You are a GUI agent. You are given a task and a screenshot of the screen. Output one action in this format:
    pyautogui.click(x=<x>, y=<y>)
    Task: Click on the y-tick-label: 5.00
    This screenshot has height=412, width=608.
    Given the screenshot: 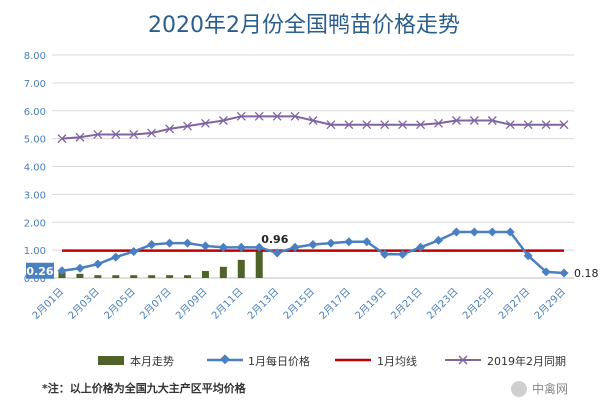 What is the action you would take?
    pyautogui.click(x=35, y=140)
    